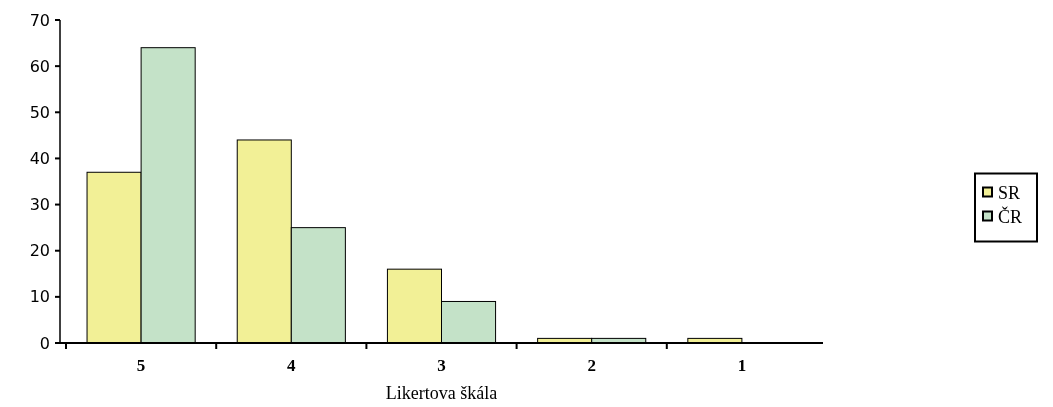  I want to click on x-tick-label: 3, so click(441, 365).